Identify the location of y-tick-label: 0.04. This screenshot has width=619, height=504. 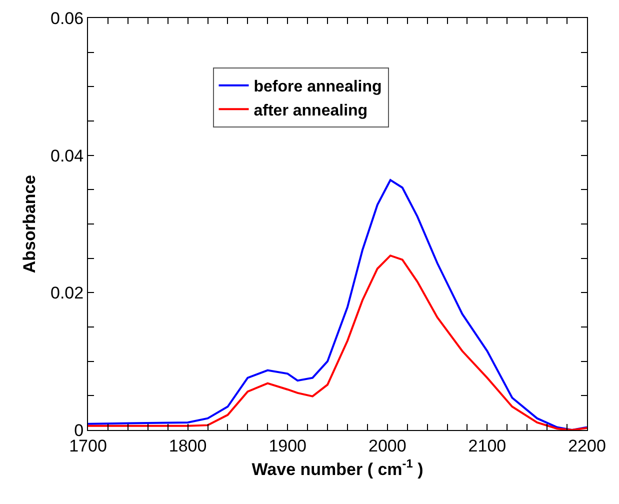
(67, 156).